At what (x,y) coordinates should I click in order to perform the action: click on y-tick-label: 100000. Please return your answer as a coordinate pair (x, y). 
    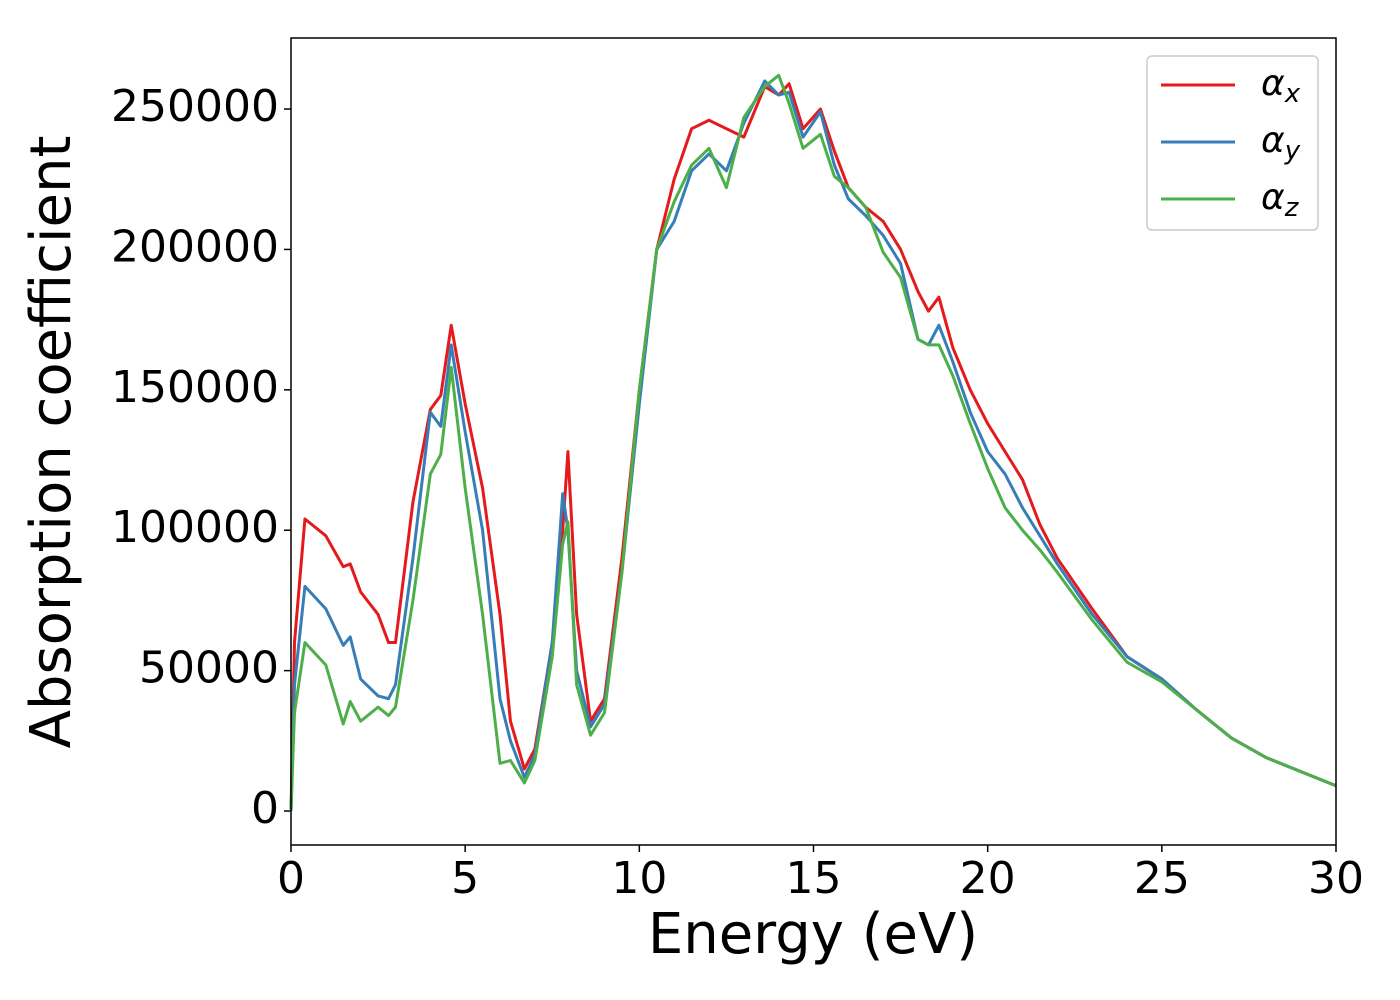
    Looking at the image, I should click on (195, 527).